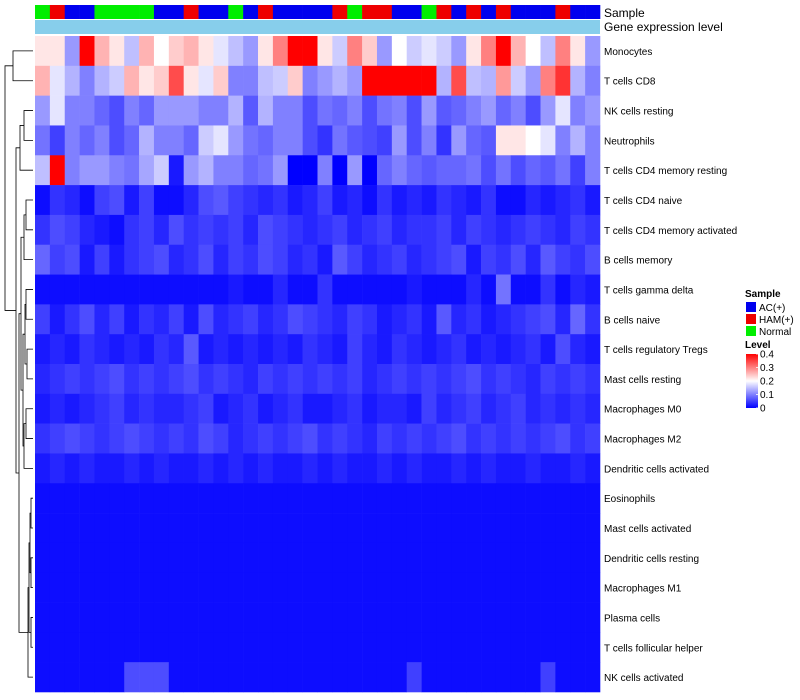 The image size is (800, 700). I want to click on level-tick-label: 0, so click(763, 409).